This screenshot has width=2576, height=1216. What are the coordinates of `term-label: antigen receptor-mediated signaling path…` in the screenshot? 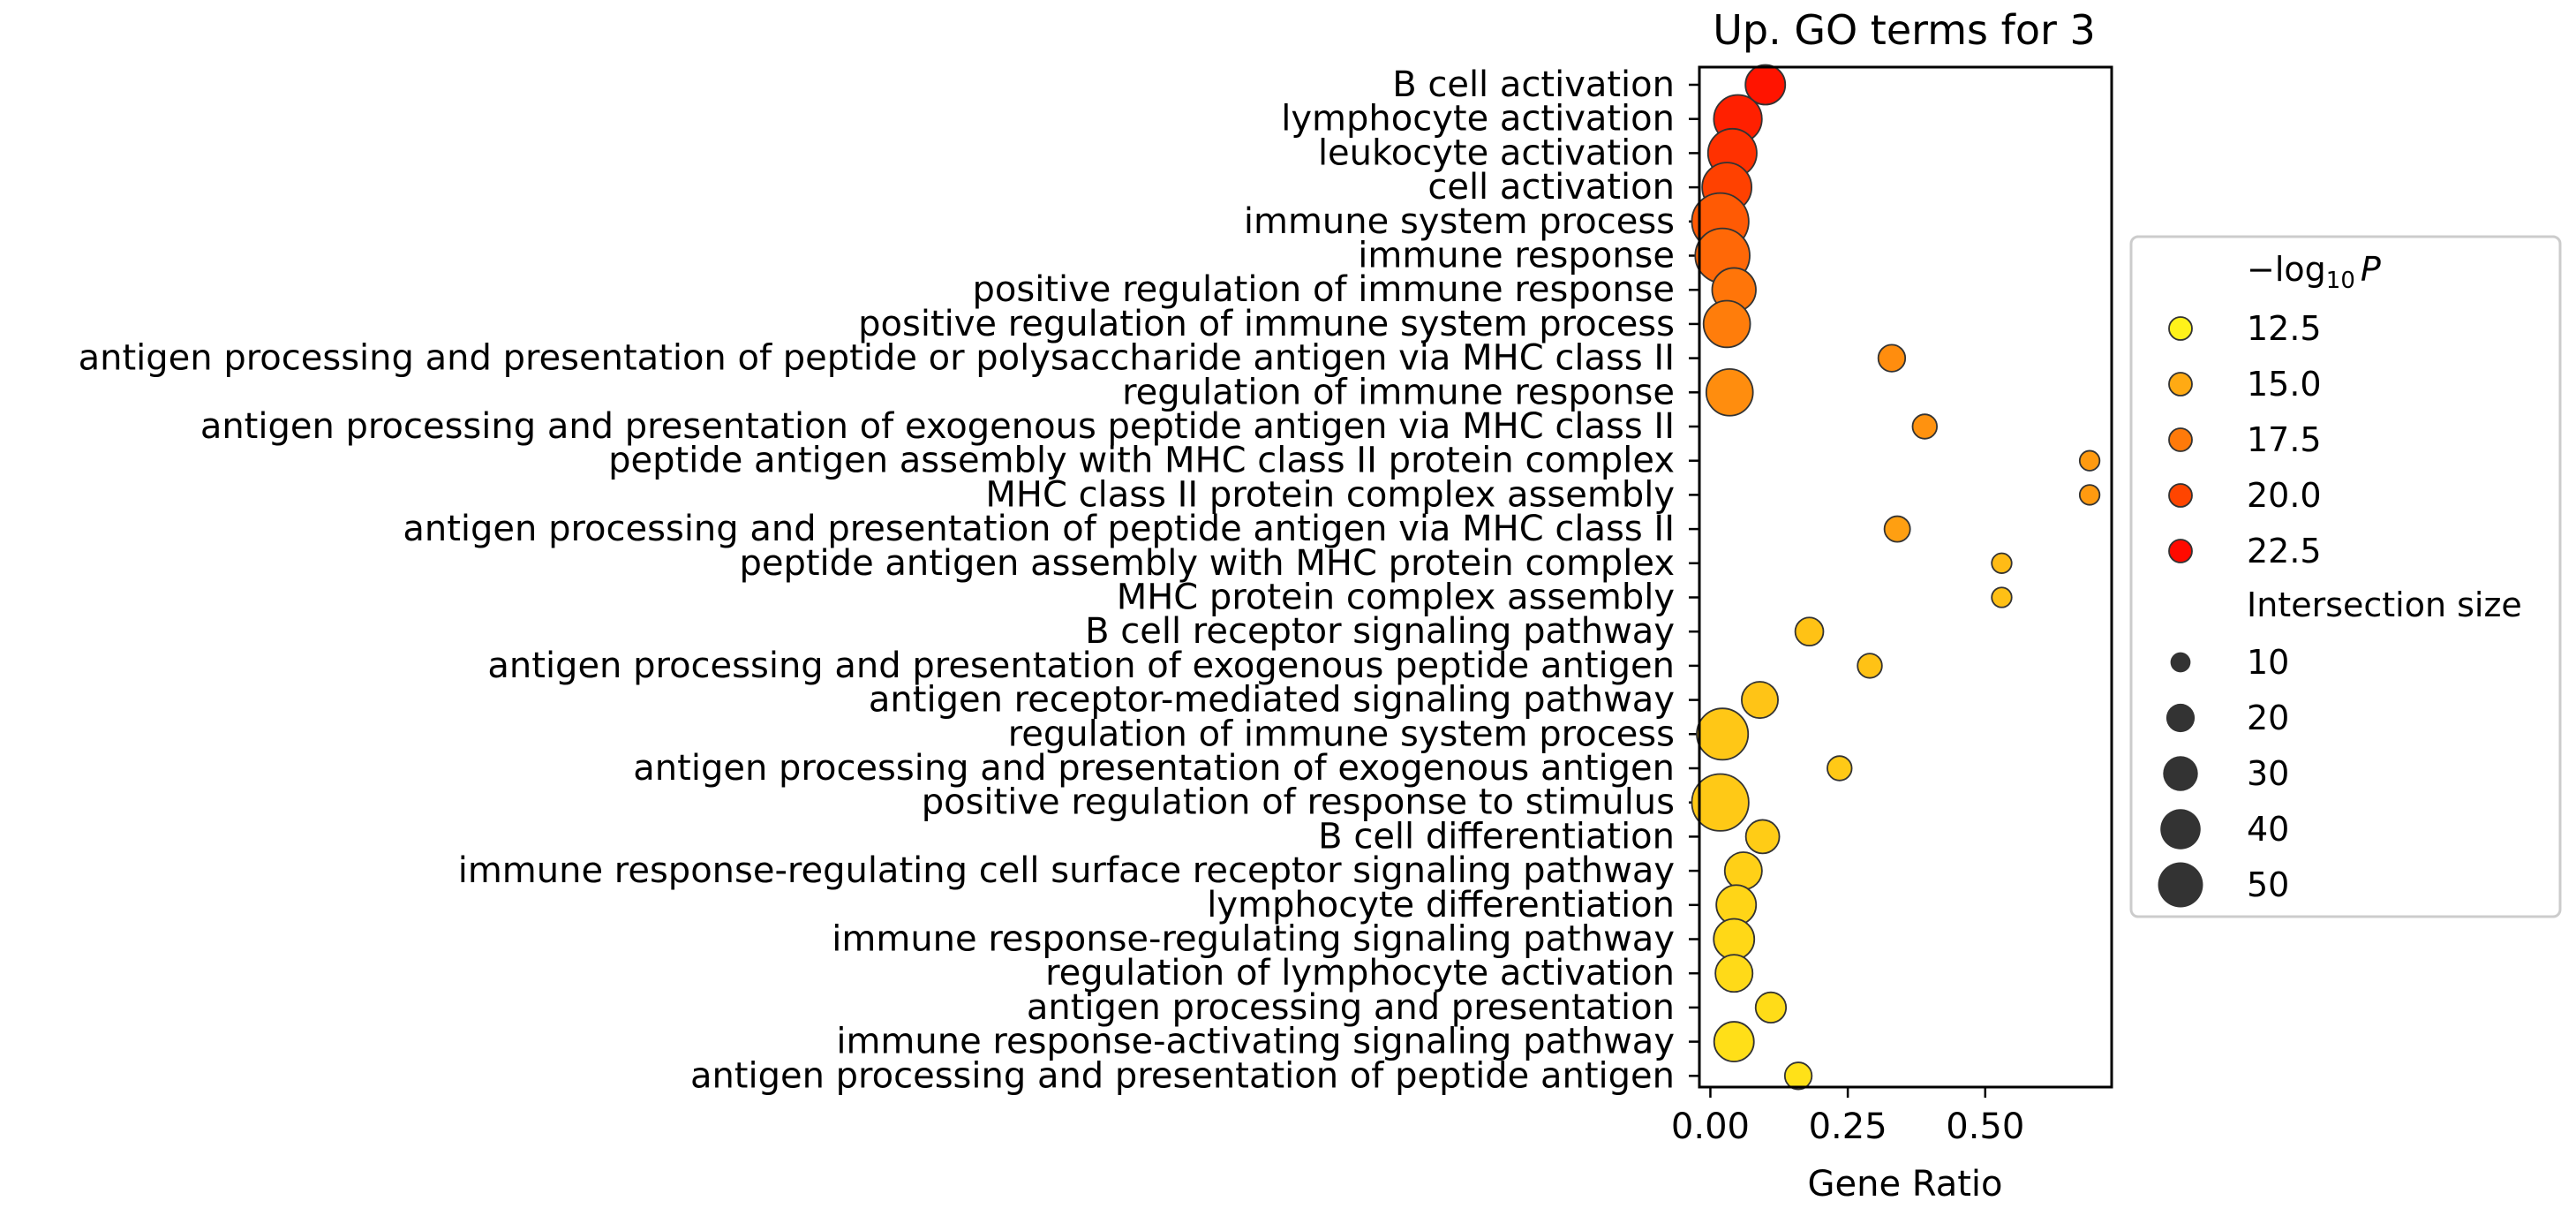 It's located at (1272, 700).